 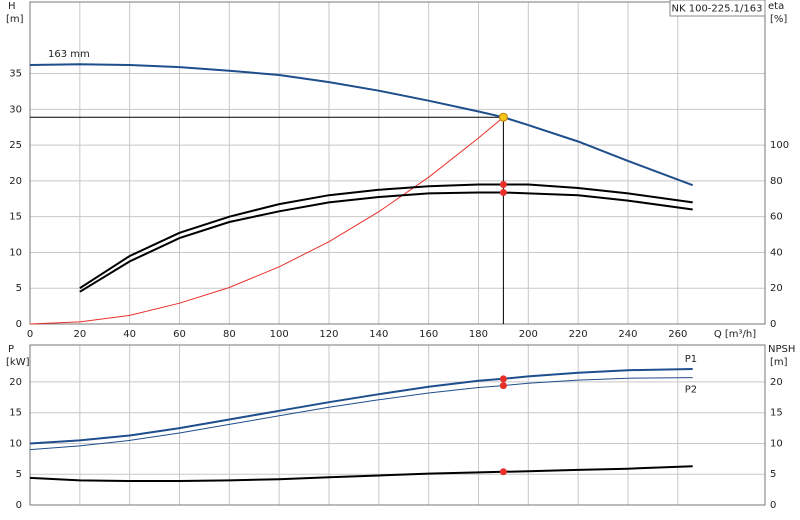 I want to click on title-box, so click(x=717, y=8).